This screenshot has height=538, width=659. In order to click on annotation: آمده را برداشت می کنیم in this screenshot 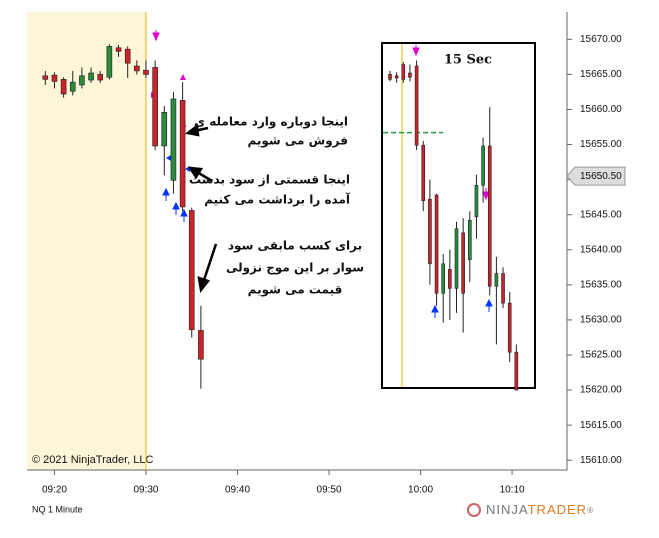, I will do `click(277, 199)`.